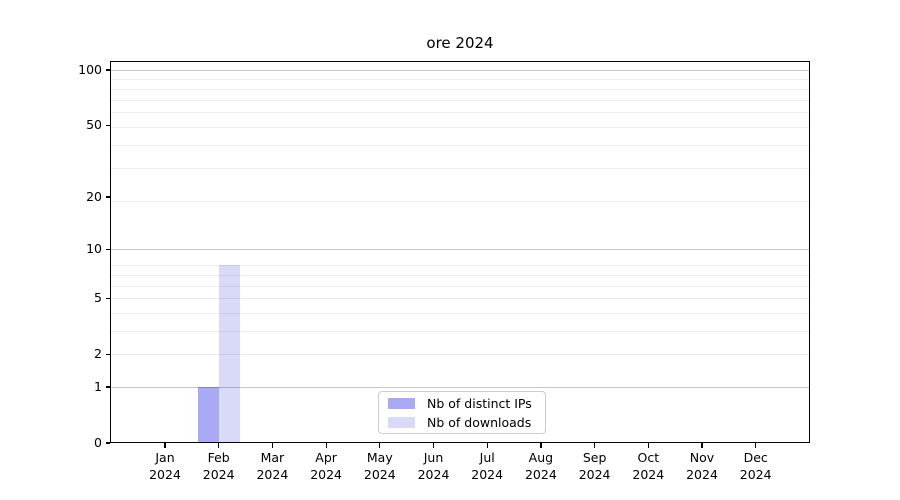 Image resolution: width=900 pixels, height=500 pixels. What do you see at coordinates (218, 457) in the screenshot?
I see `x-tick-label-line: Feb` at bounding box center [218, 457].